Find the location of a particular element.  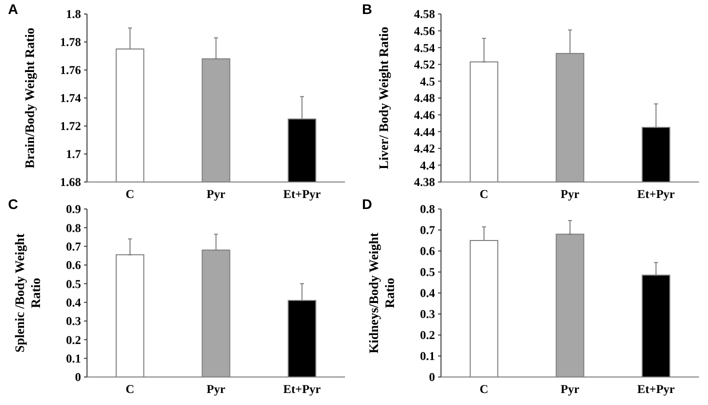

chart-title: B is located at coordinates (367, 9).